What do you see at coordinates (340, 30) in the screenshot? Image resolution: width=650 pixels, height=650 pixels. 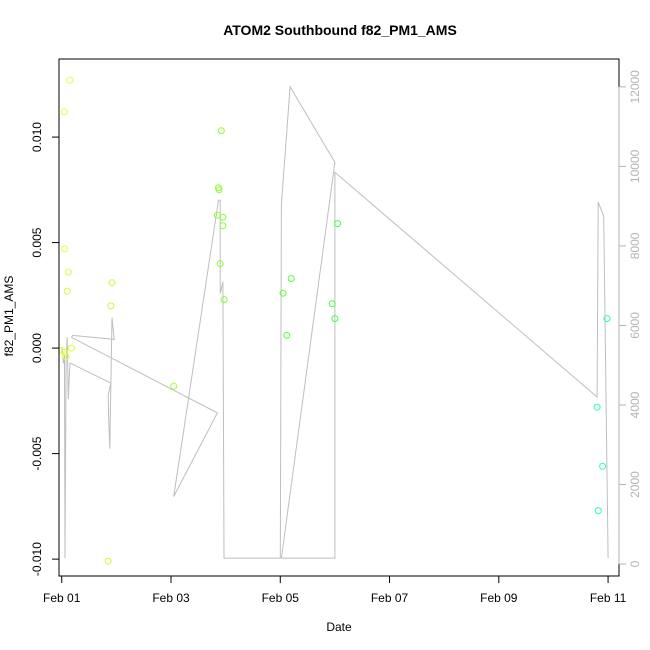 I see `chart-title: ATOM2 Southbound f82_PM1_AMS` at bounding box center [340, 30].